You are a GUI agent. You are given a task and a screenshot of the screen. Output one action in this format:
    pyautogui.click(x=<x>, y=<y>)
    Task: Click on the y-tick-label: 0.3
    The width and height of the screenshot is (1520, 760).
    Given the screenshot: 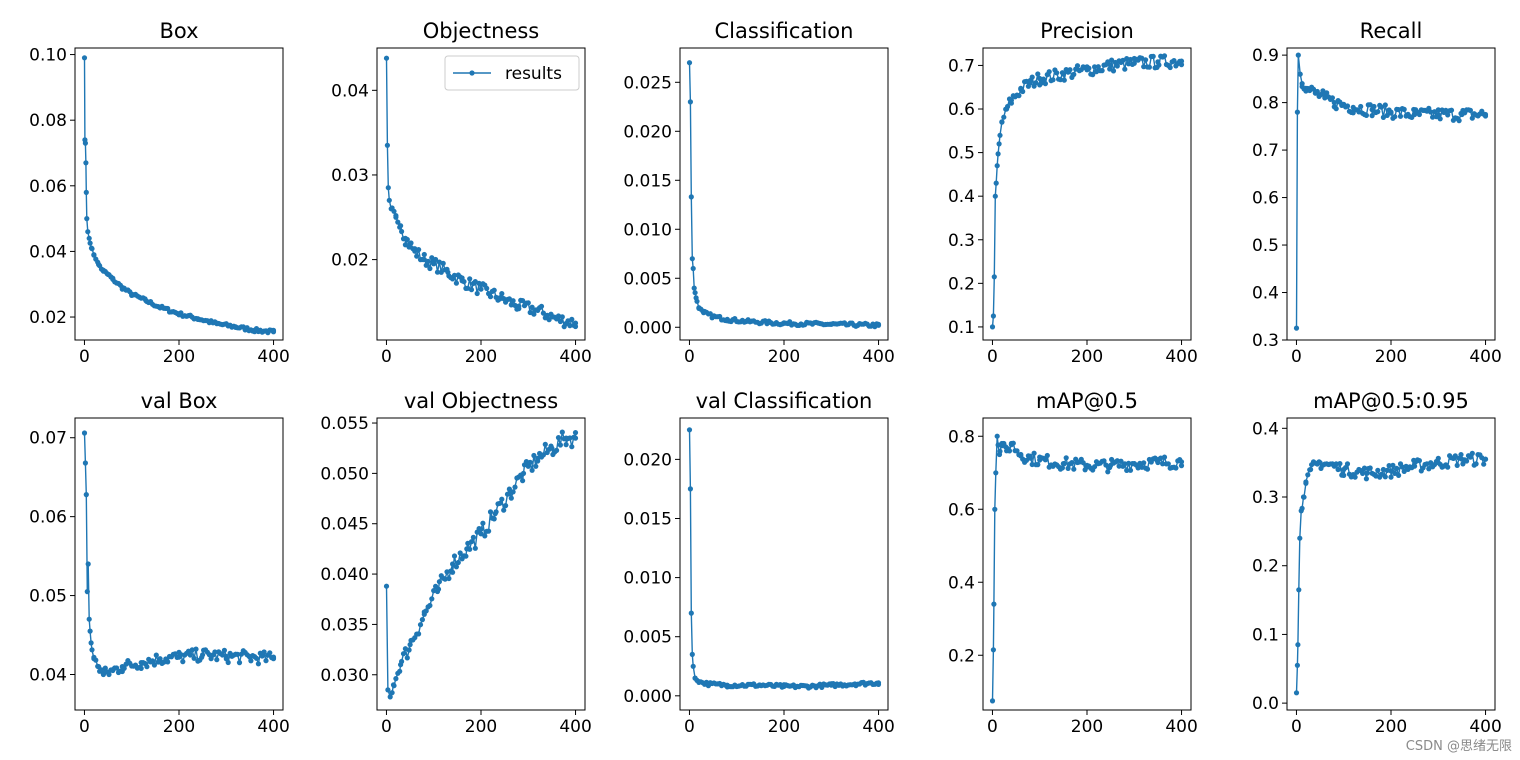 What is the action you would take?
    pyautogui.click(x=1265, y=498)
    